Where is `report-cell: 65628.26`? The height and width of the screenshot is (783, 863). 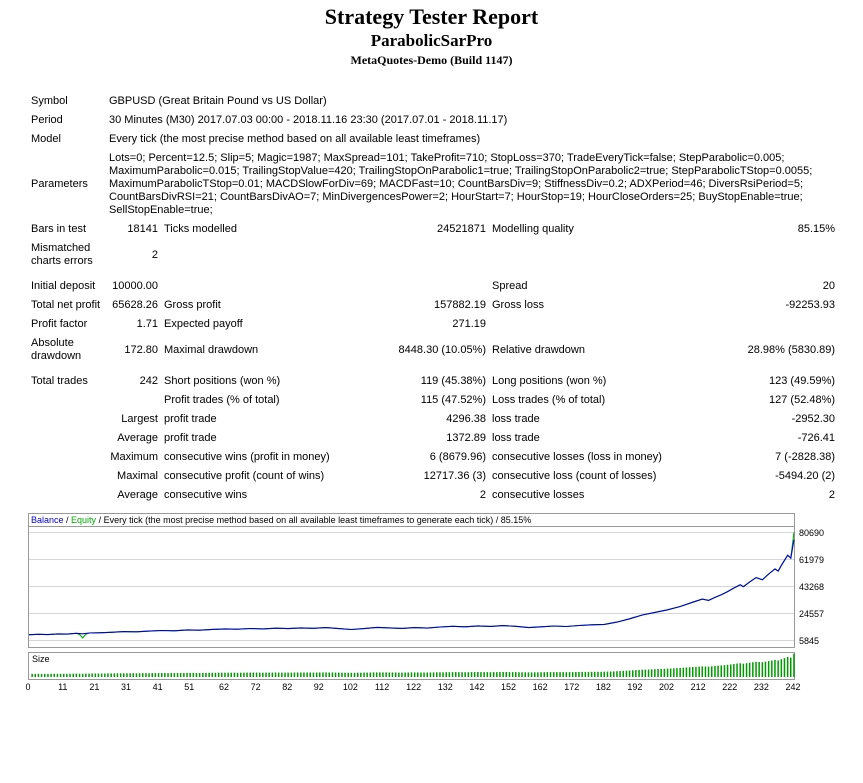 report-cell: 65628.26 is located at coordinates (135, 305).